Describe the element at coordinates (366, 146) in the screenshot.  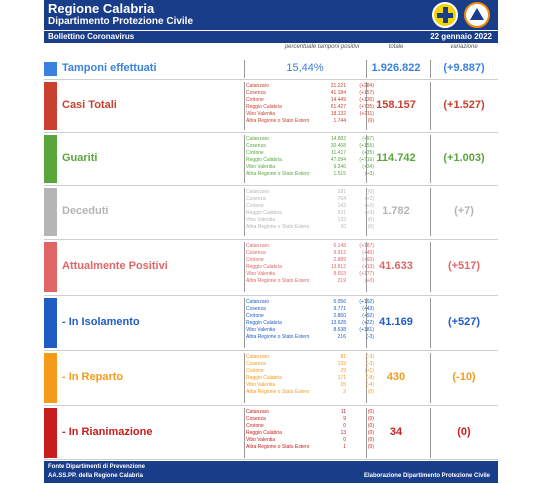
I see `province-delta: (+155)` at that location.